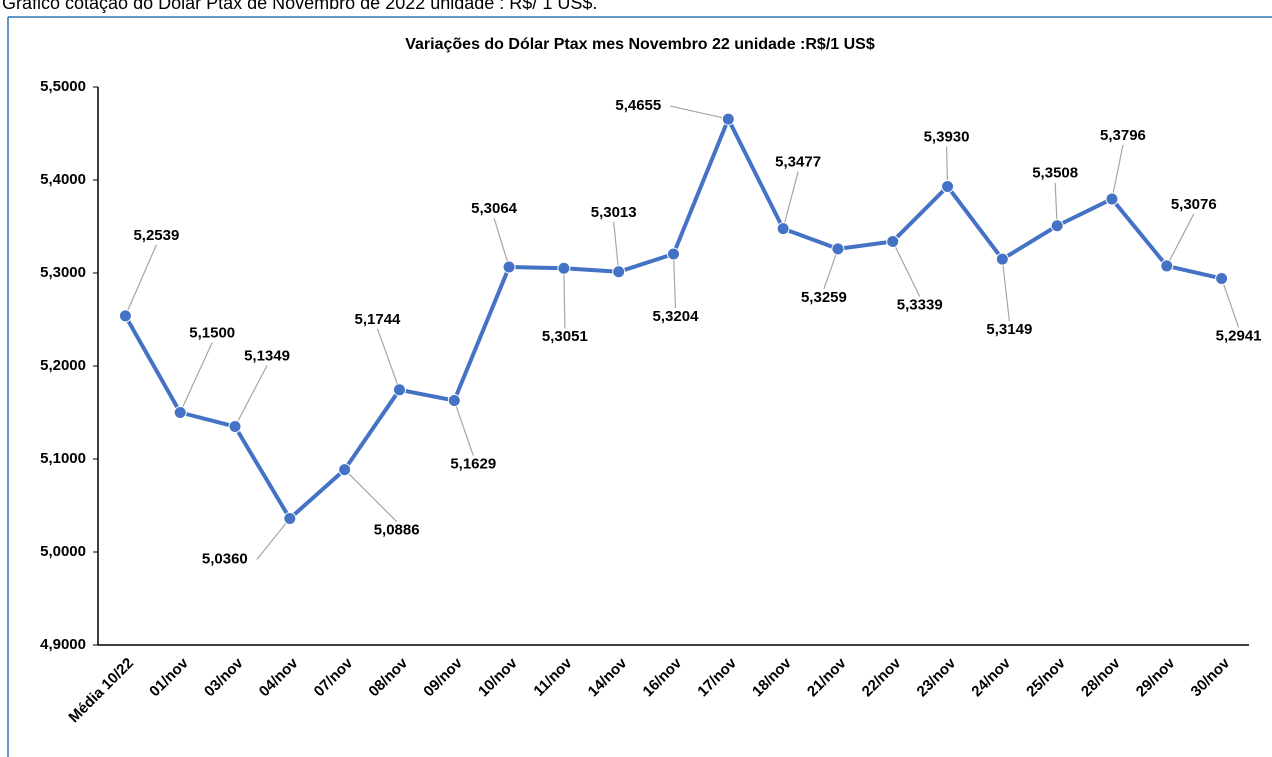 This screenshot has height=757, width=1272. I want to click on data-label: 5,3339, so click(920, 304).